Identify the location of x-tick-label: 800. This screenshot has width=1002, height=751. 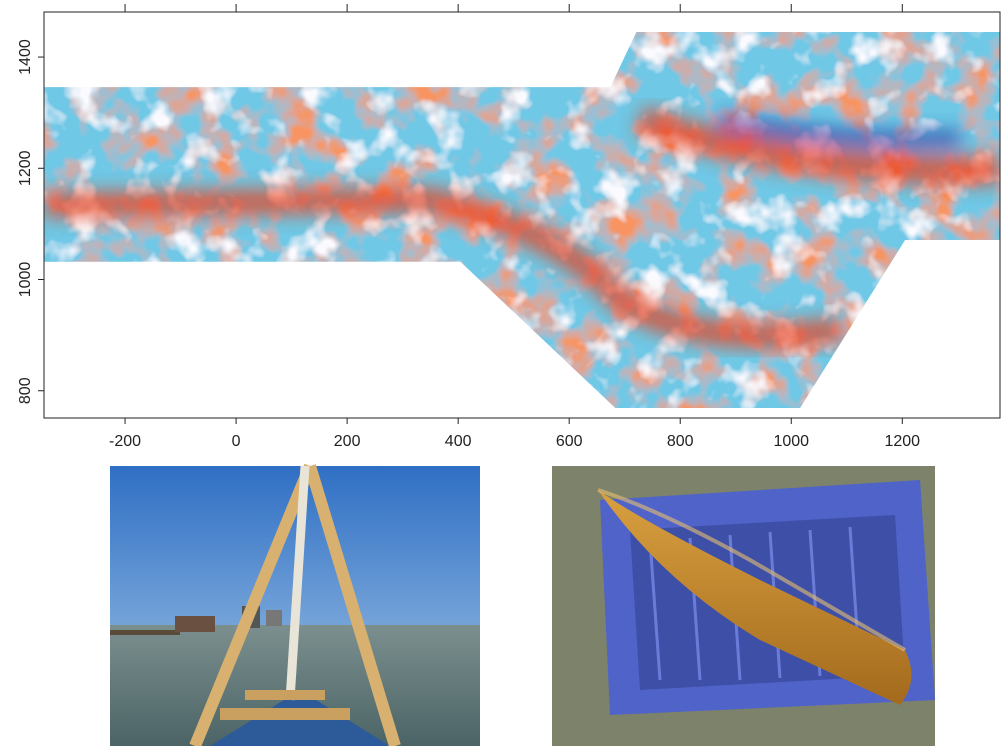
(680, 441).